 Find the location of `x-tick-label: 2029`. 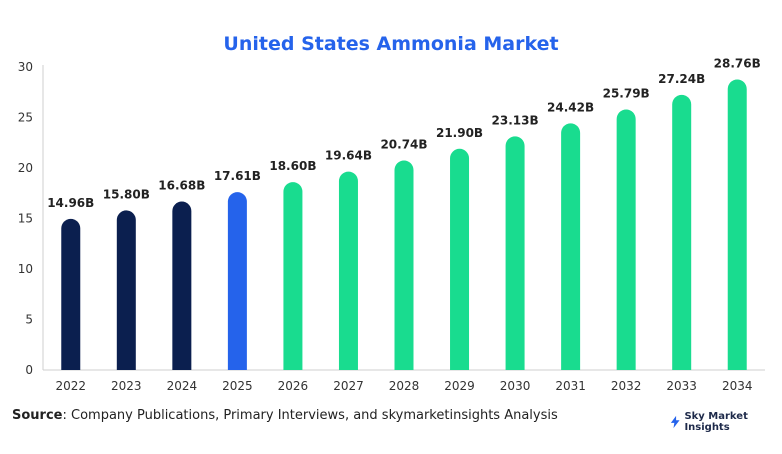

x-tick-label: 2029 is located at coordinates (459, 386).